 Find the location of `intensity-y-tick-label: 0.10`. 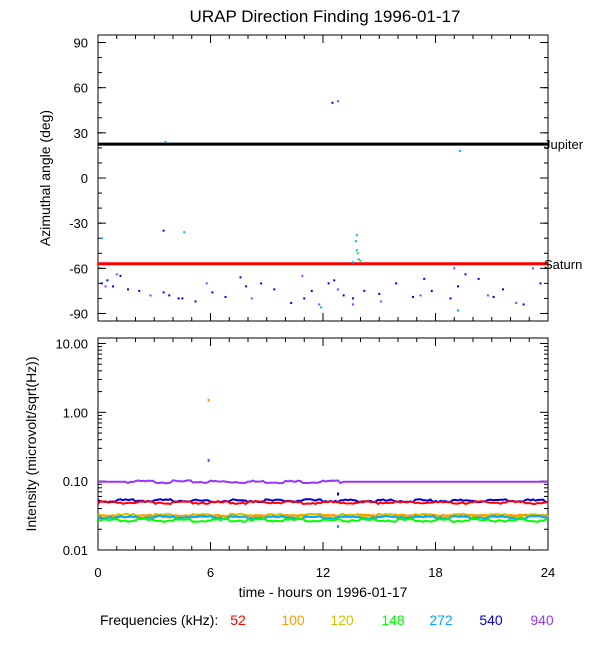

intensity-y-tick-label: 0.10 is located at coordinates (75, 481).